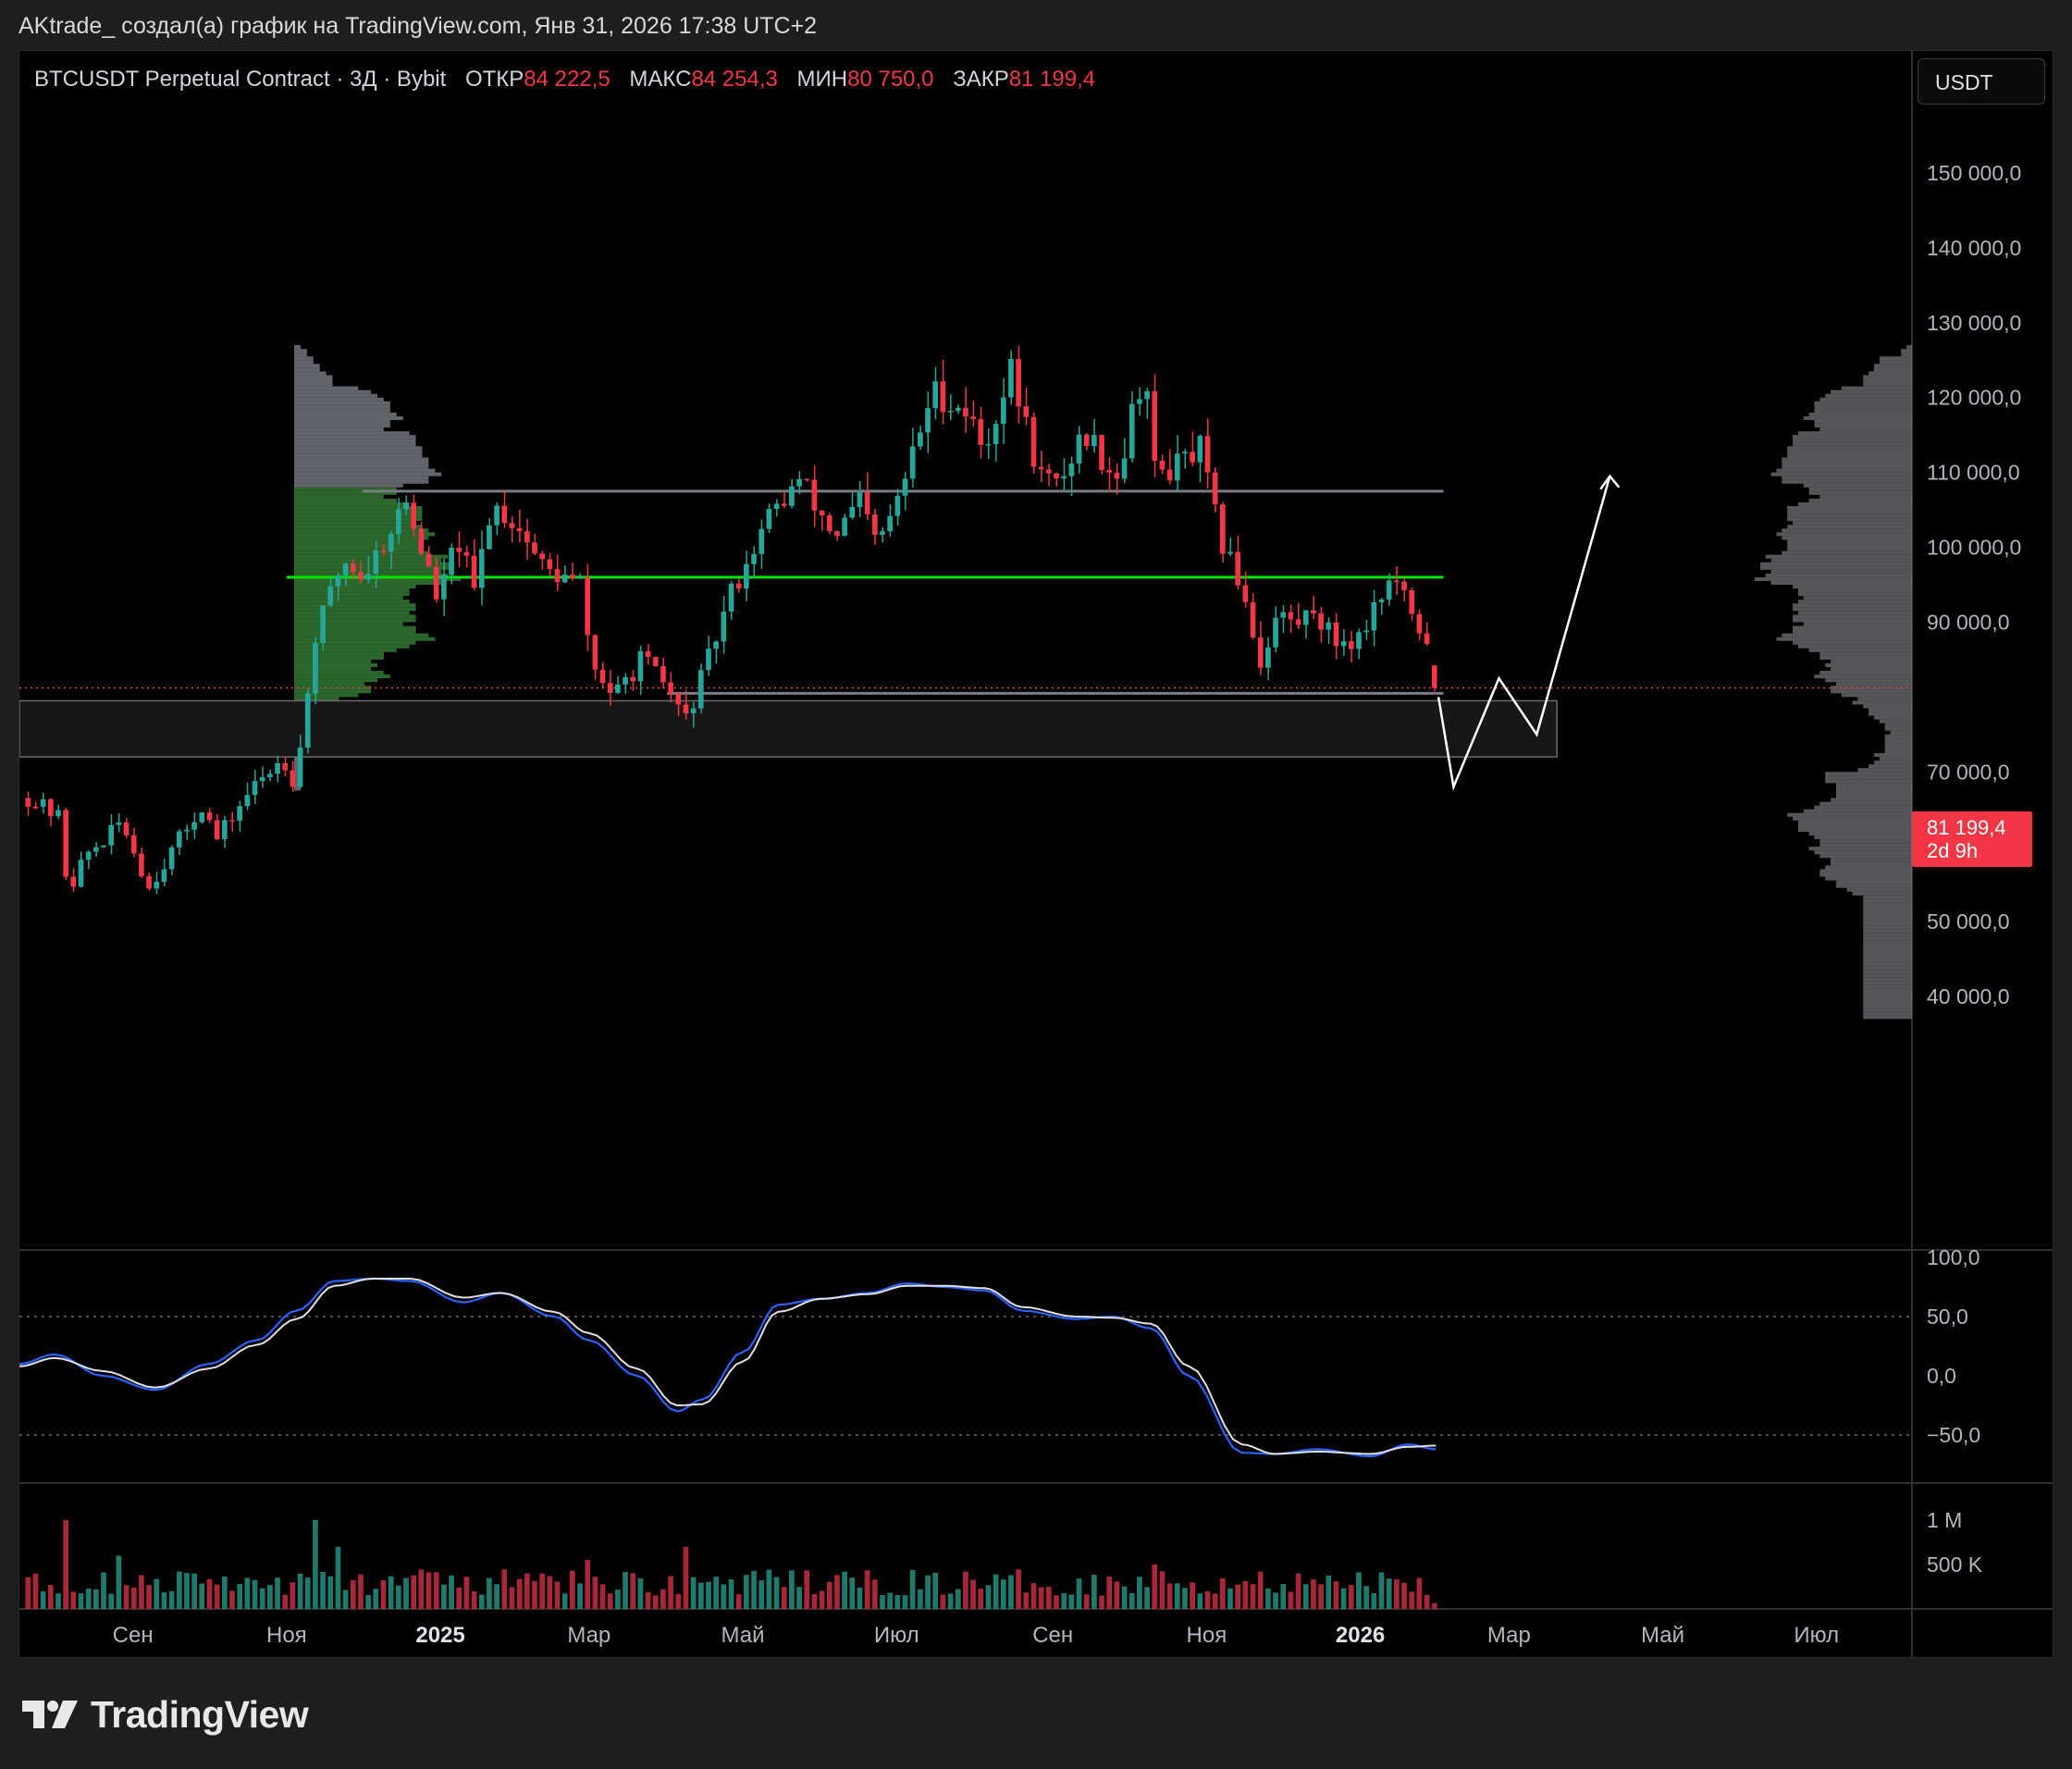 Image resolution: width=2072 pixels, height=1769 pixels. I want to click on tradingview-logo: TradingView, so click(164, 1714).